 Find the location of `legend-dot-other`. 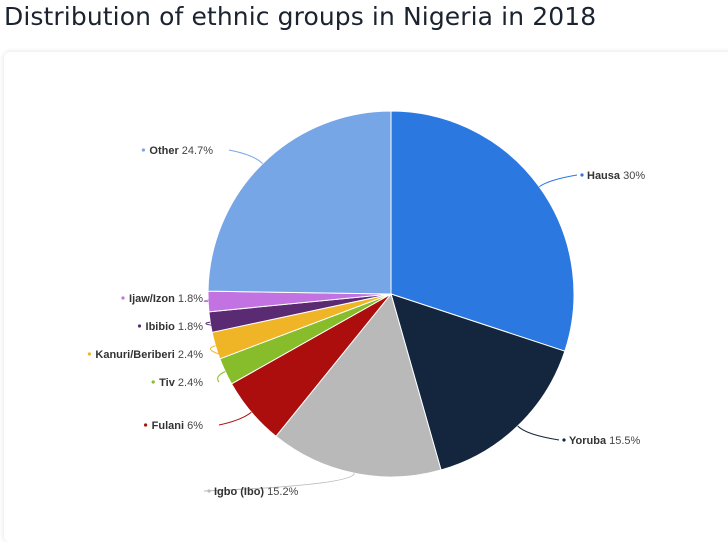

legend-dot-other is located at coordinates (143, 150).